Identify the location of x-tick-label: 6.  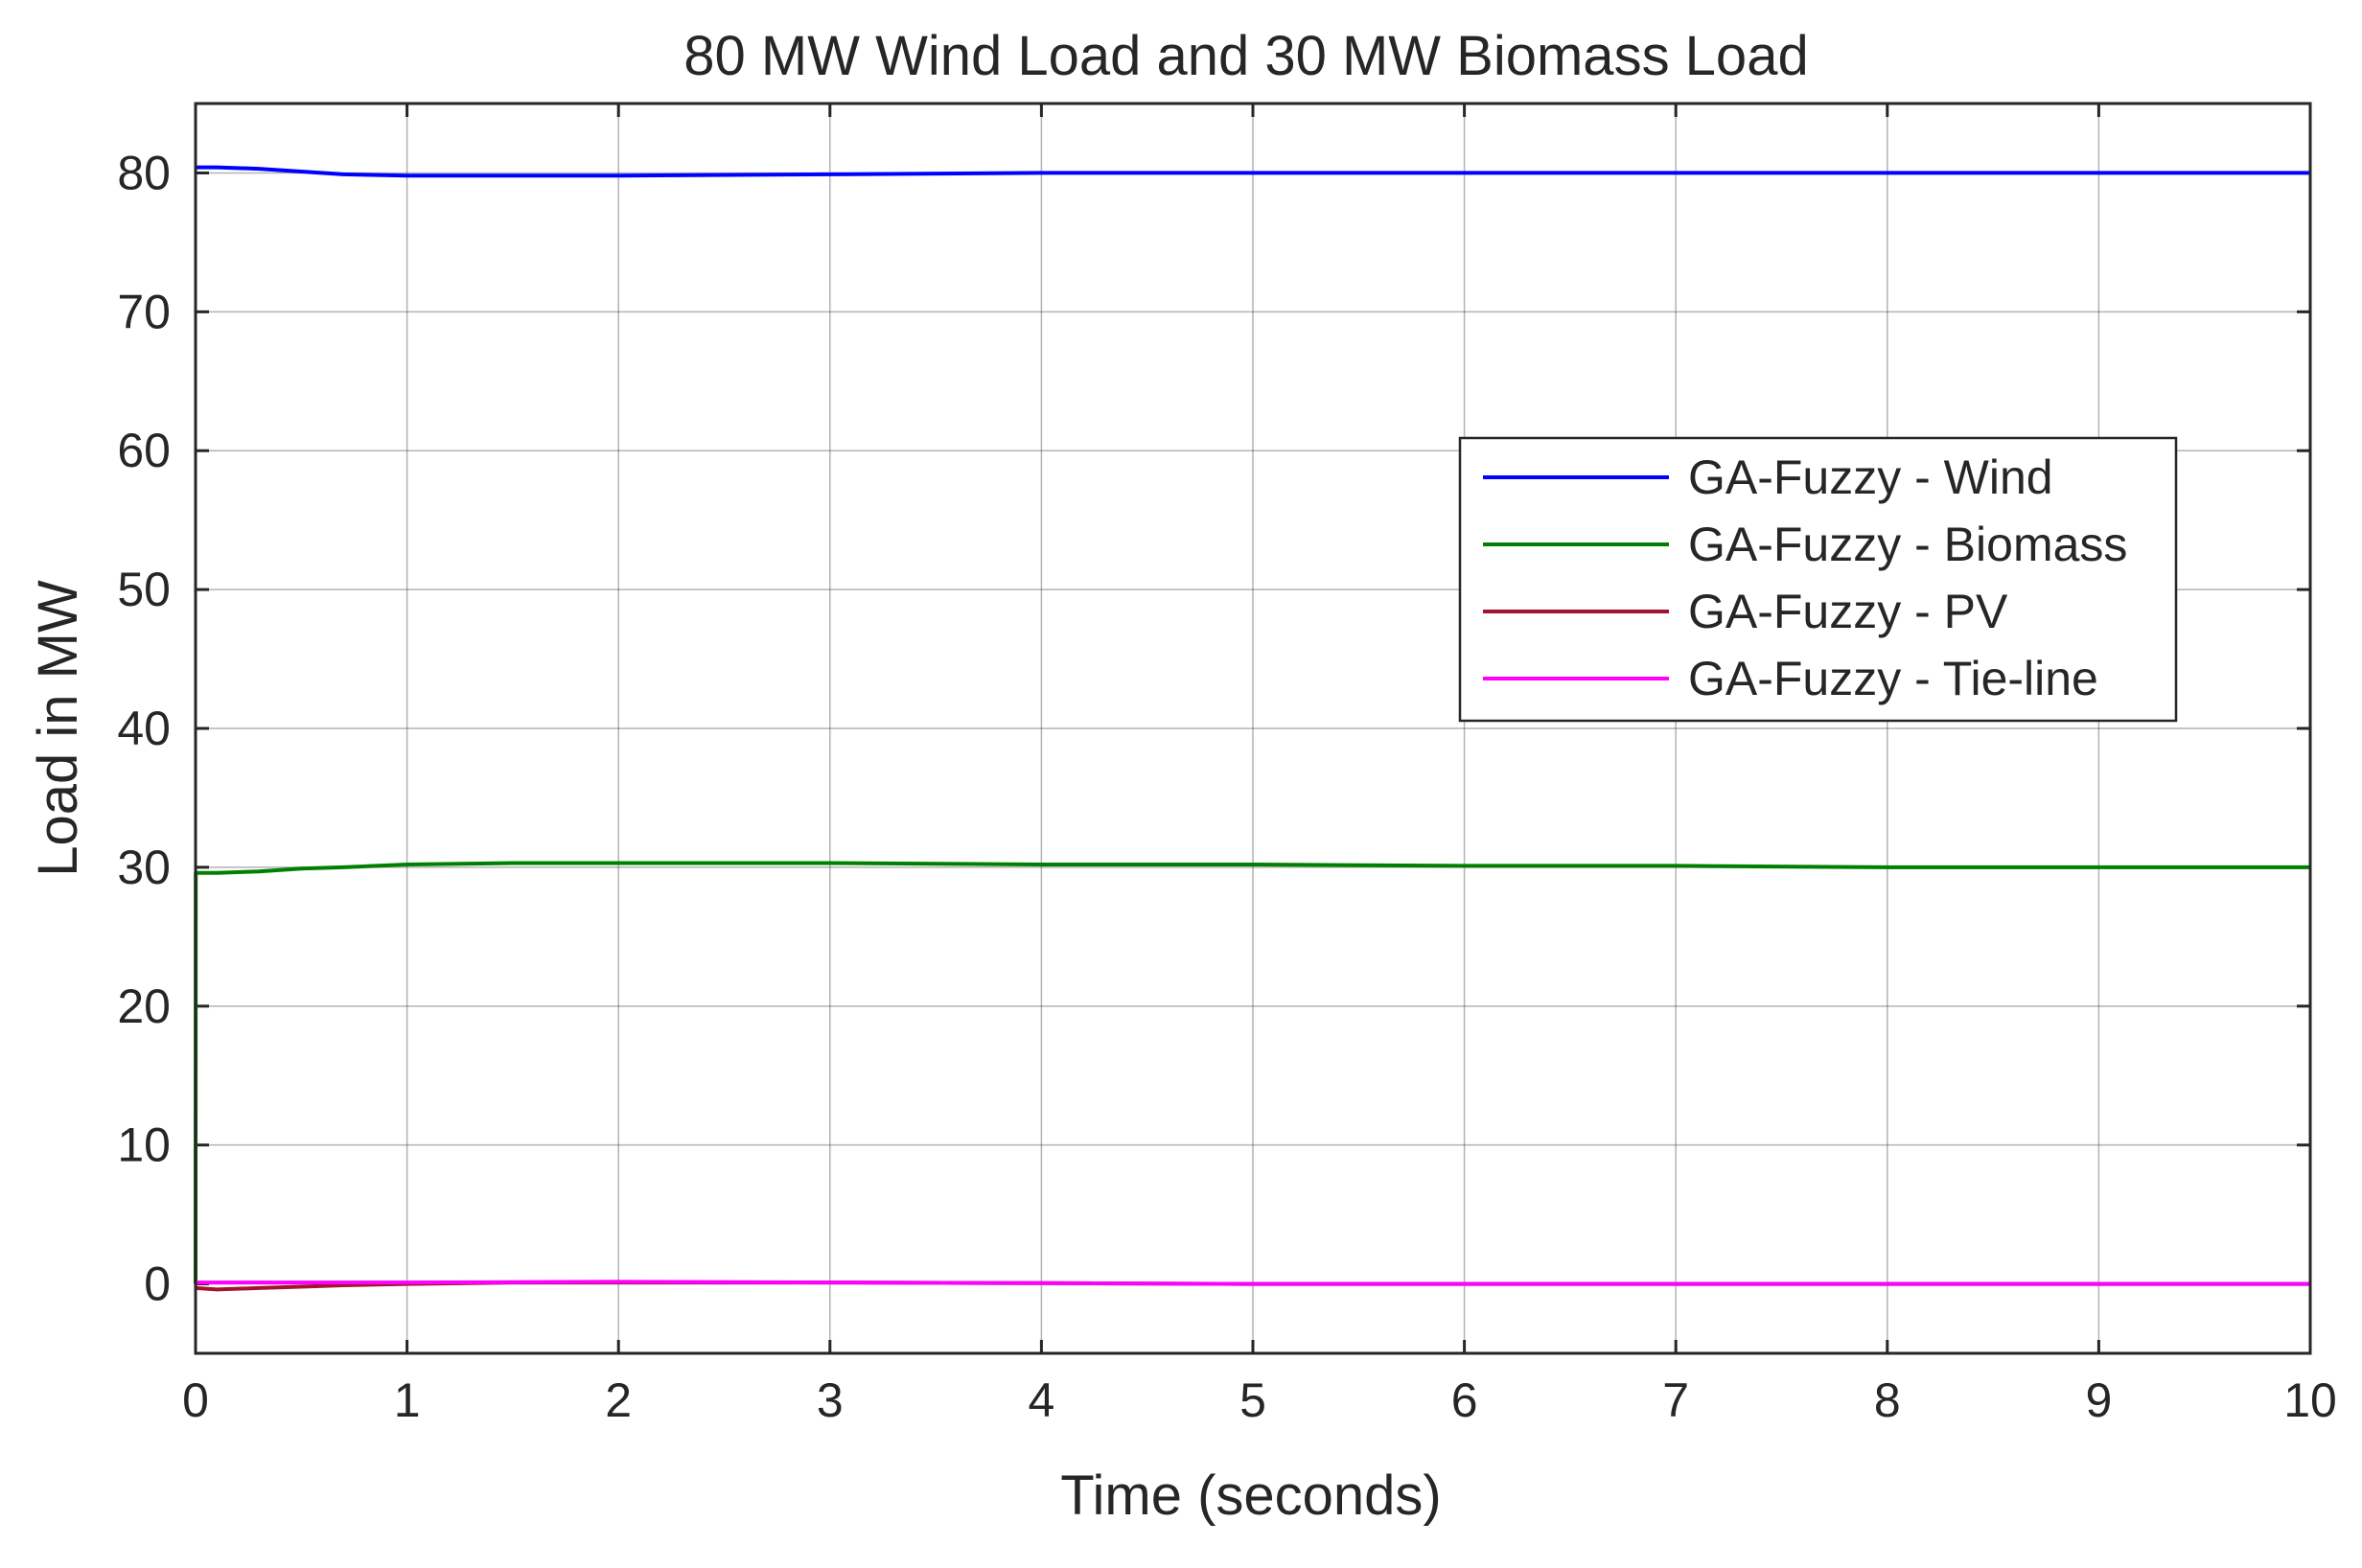
(1464, 1400).